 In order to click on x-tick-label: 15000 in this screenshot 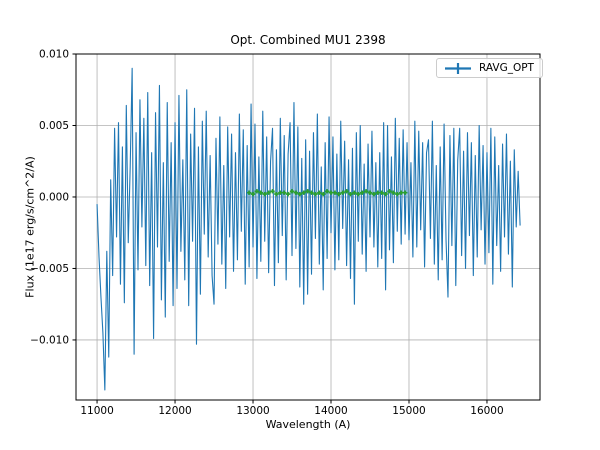, I will do `click(408, 411)`.